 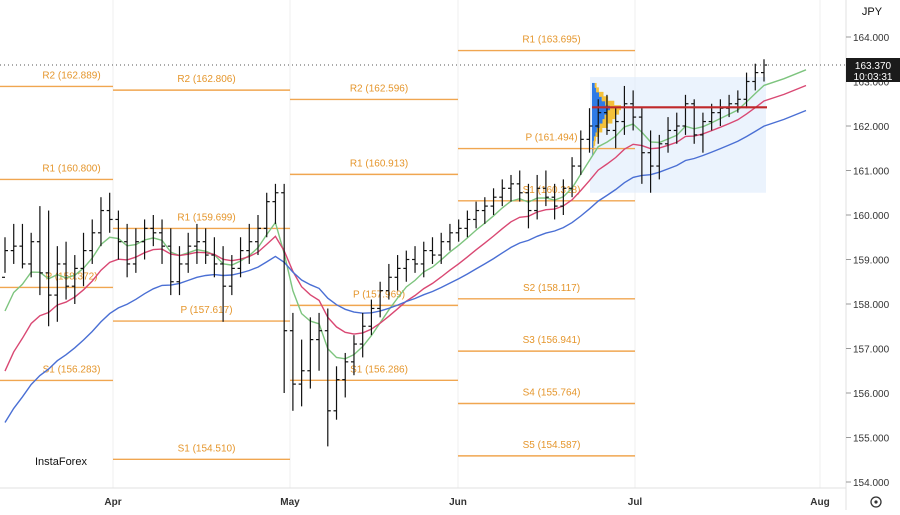 I want to click on bar-countdown: 10:03:31, so click(x=873, y=77).